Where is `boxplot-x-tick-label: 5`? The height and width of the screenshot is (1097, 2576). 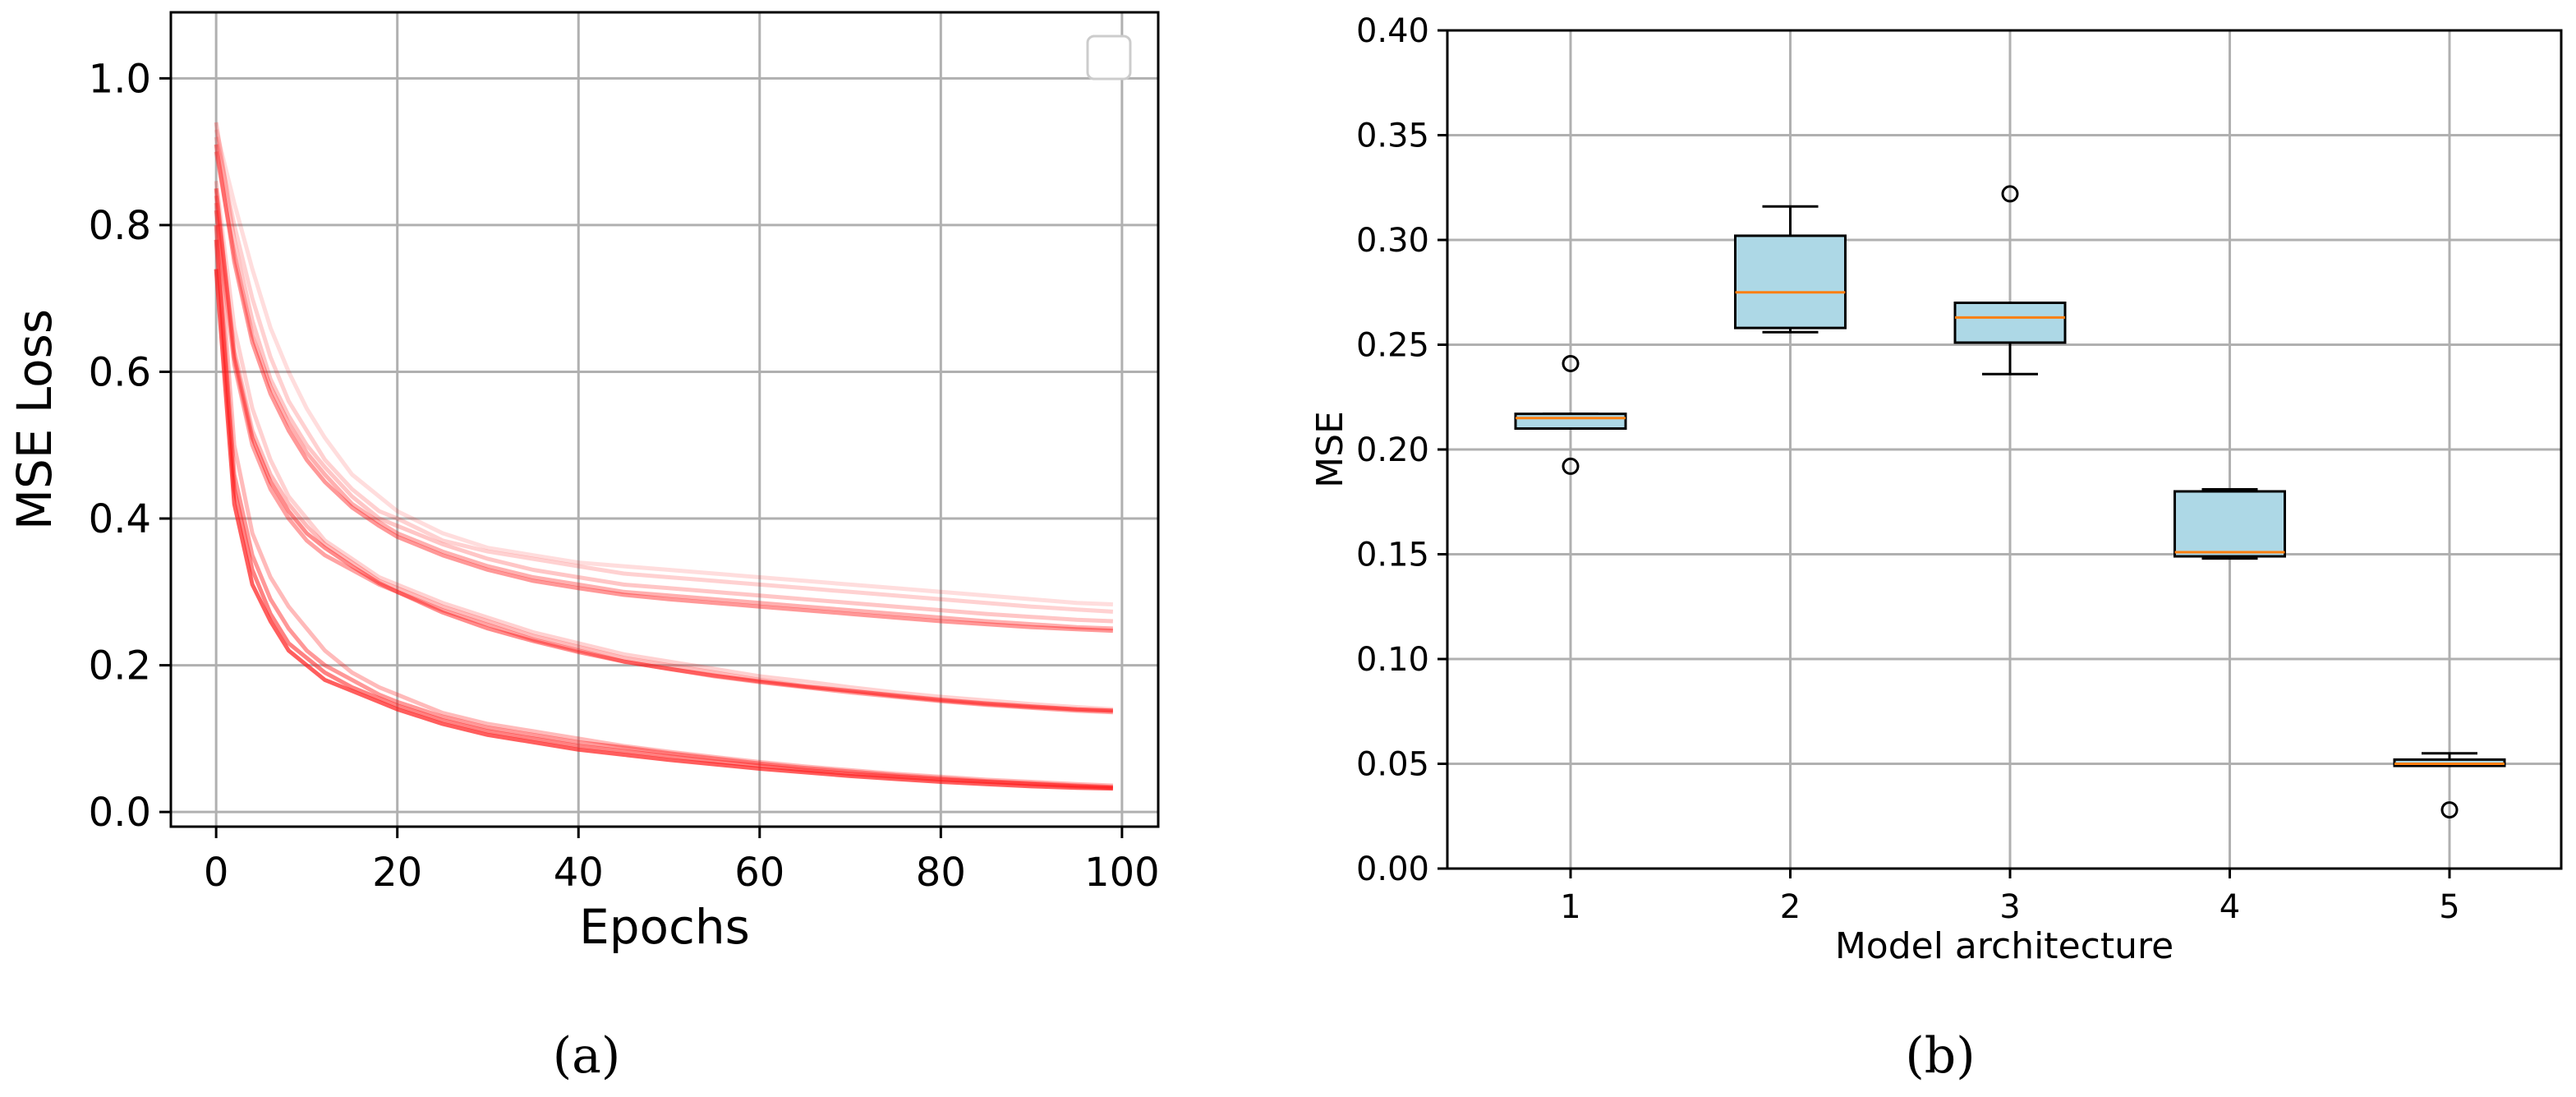
boxplot-x-tick-label: 5 is located at coordinates (2449, 907).